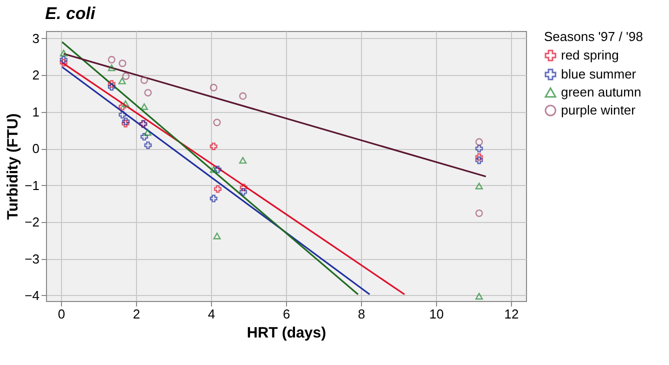 The width and height of the screenshot is (669, 365). What do you see at coordinates (32, 222) in the screenshot?
I see `y-tick-label: −2` at bounding box center [32, 222].